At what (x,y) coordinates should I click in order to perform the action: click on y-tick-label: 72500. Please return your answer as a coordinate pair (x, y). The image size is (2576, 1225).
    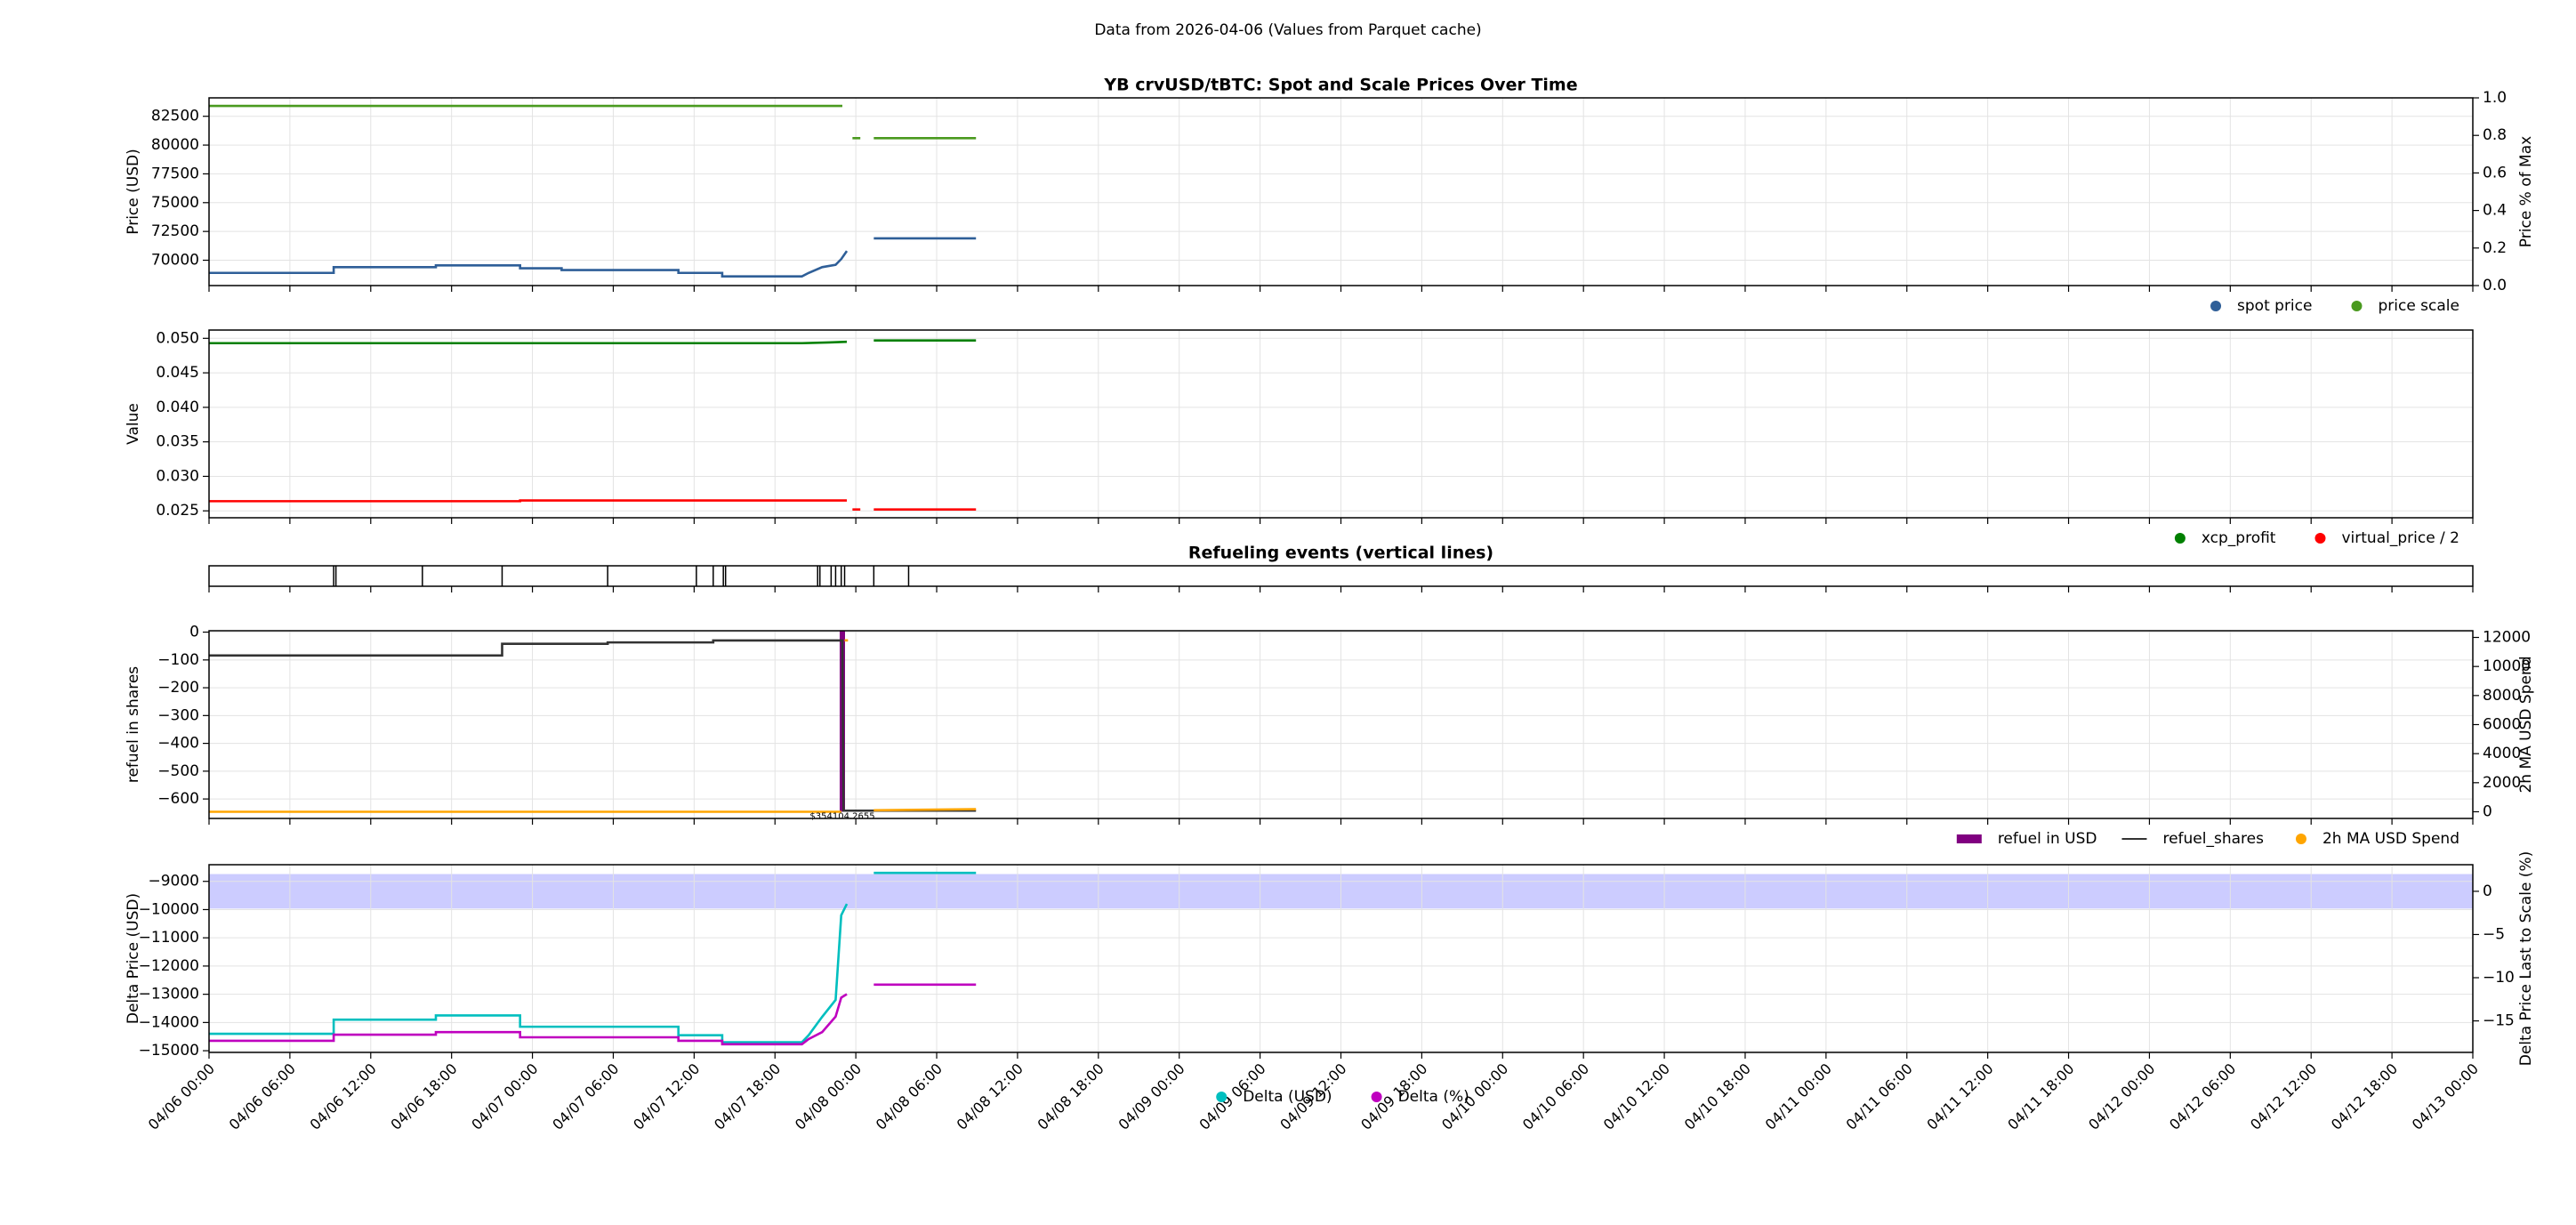
    Looking at the image, I should click on (175, 231).